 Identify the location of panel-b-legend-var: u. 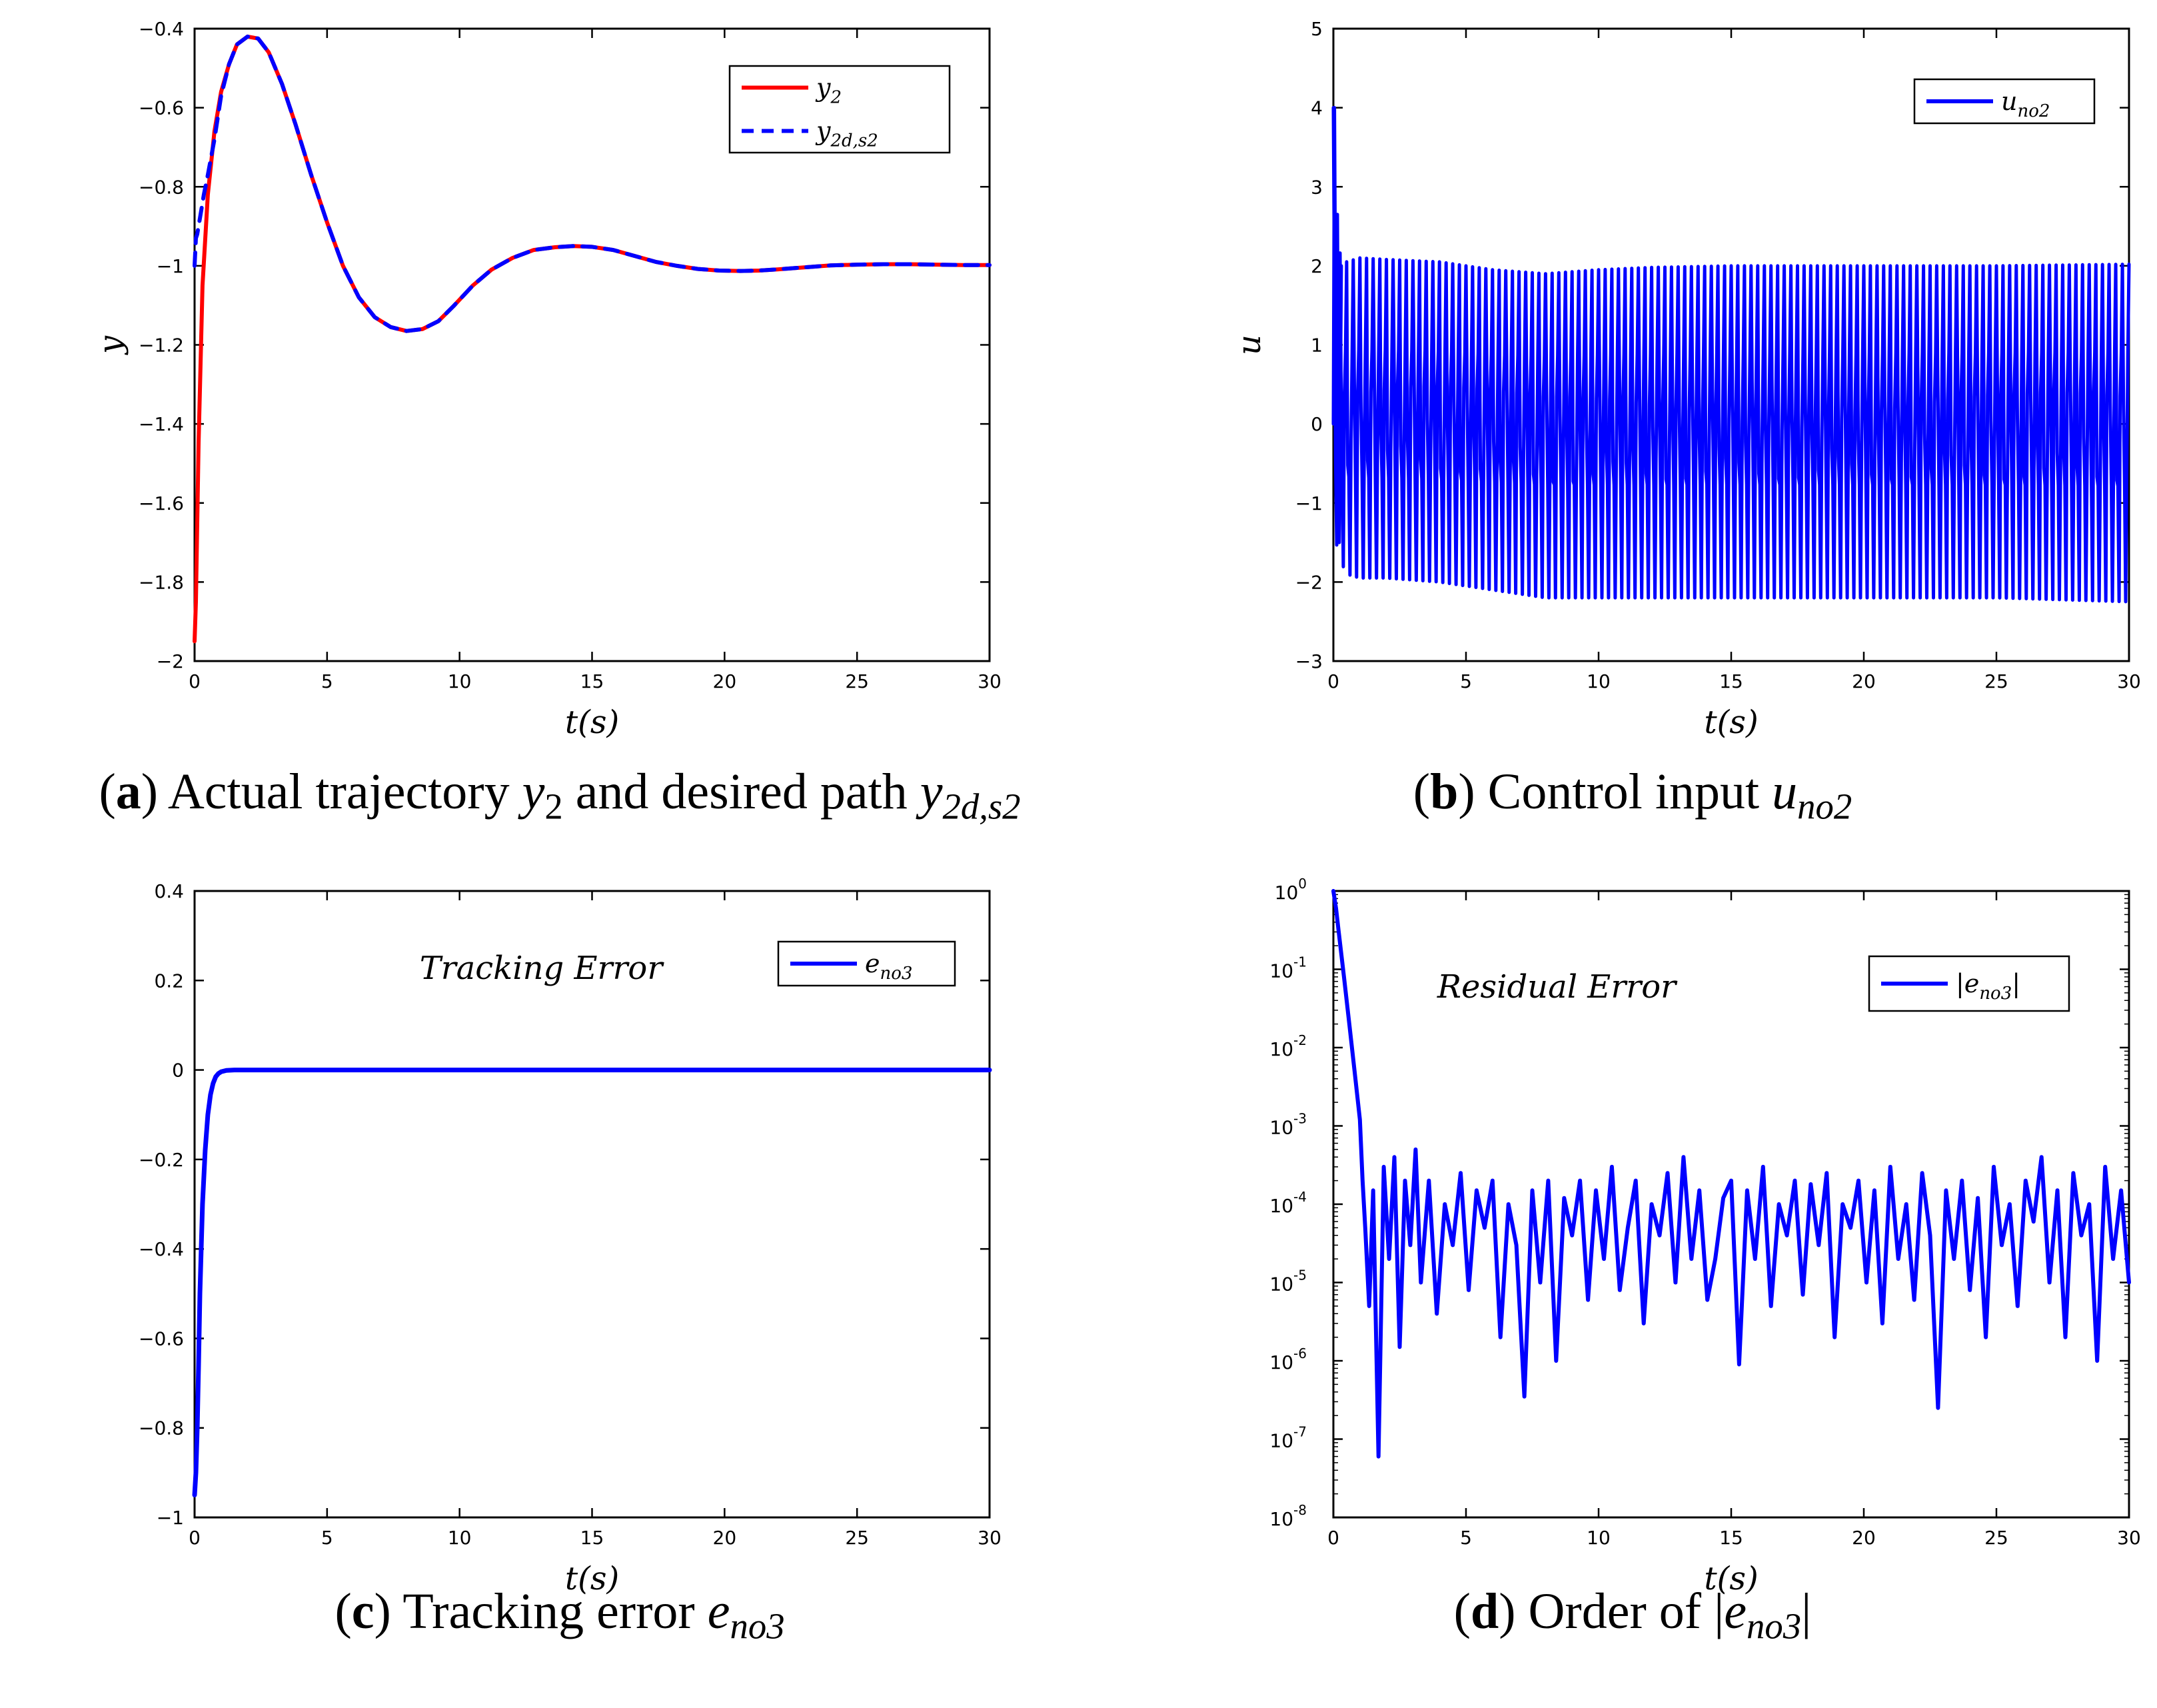
(2009, 102).